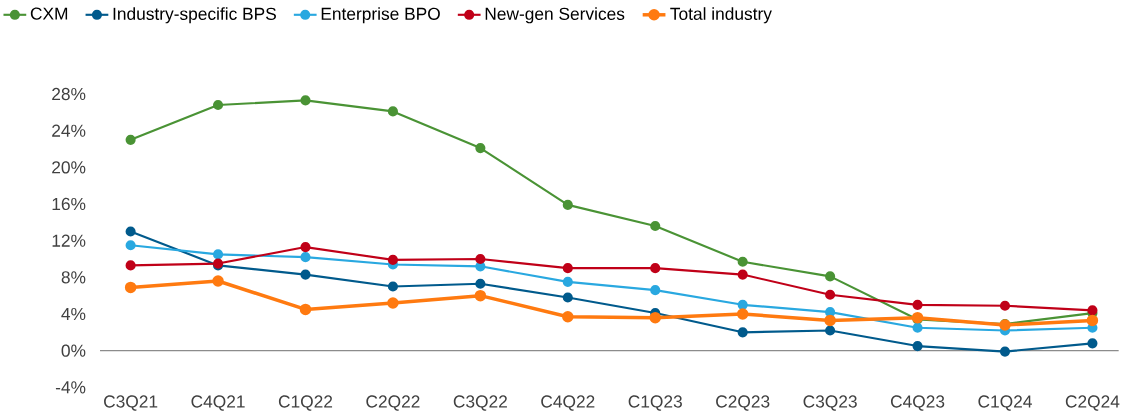 The height and width of the screenshot is (414, 1132). Describe the element at coordinates (73, 277) in the screenshot. I see `y-tick-label: 8%` at that location.